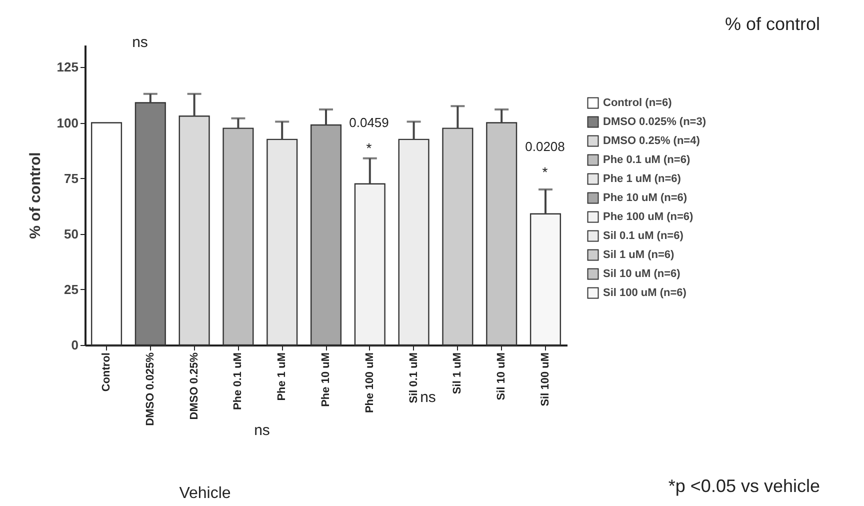 The width and height of the screenshot is (864, 506). What do you see at coordinates (651, 141) in the screenshot?
I see `legend-label: DMSO 0.25% (n=4)` at bounding box center [651, 141].